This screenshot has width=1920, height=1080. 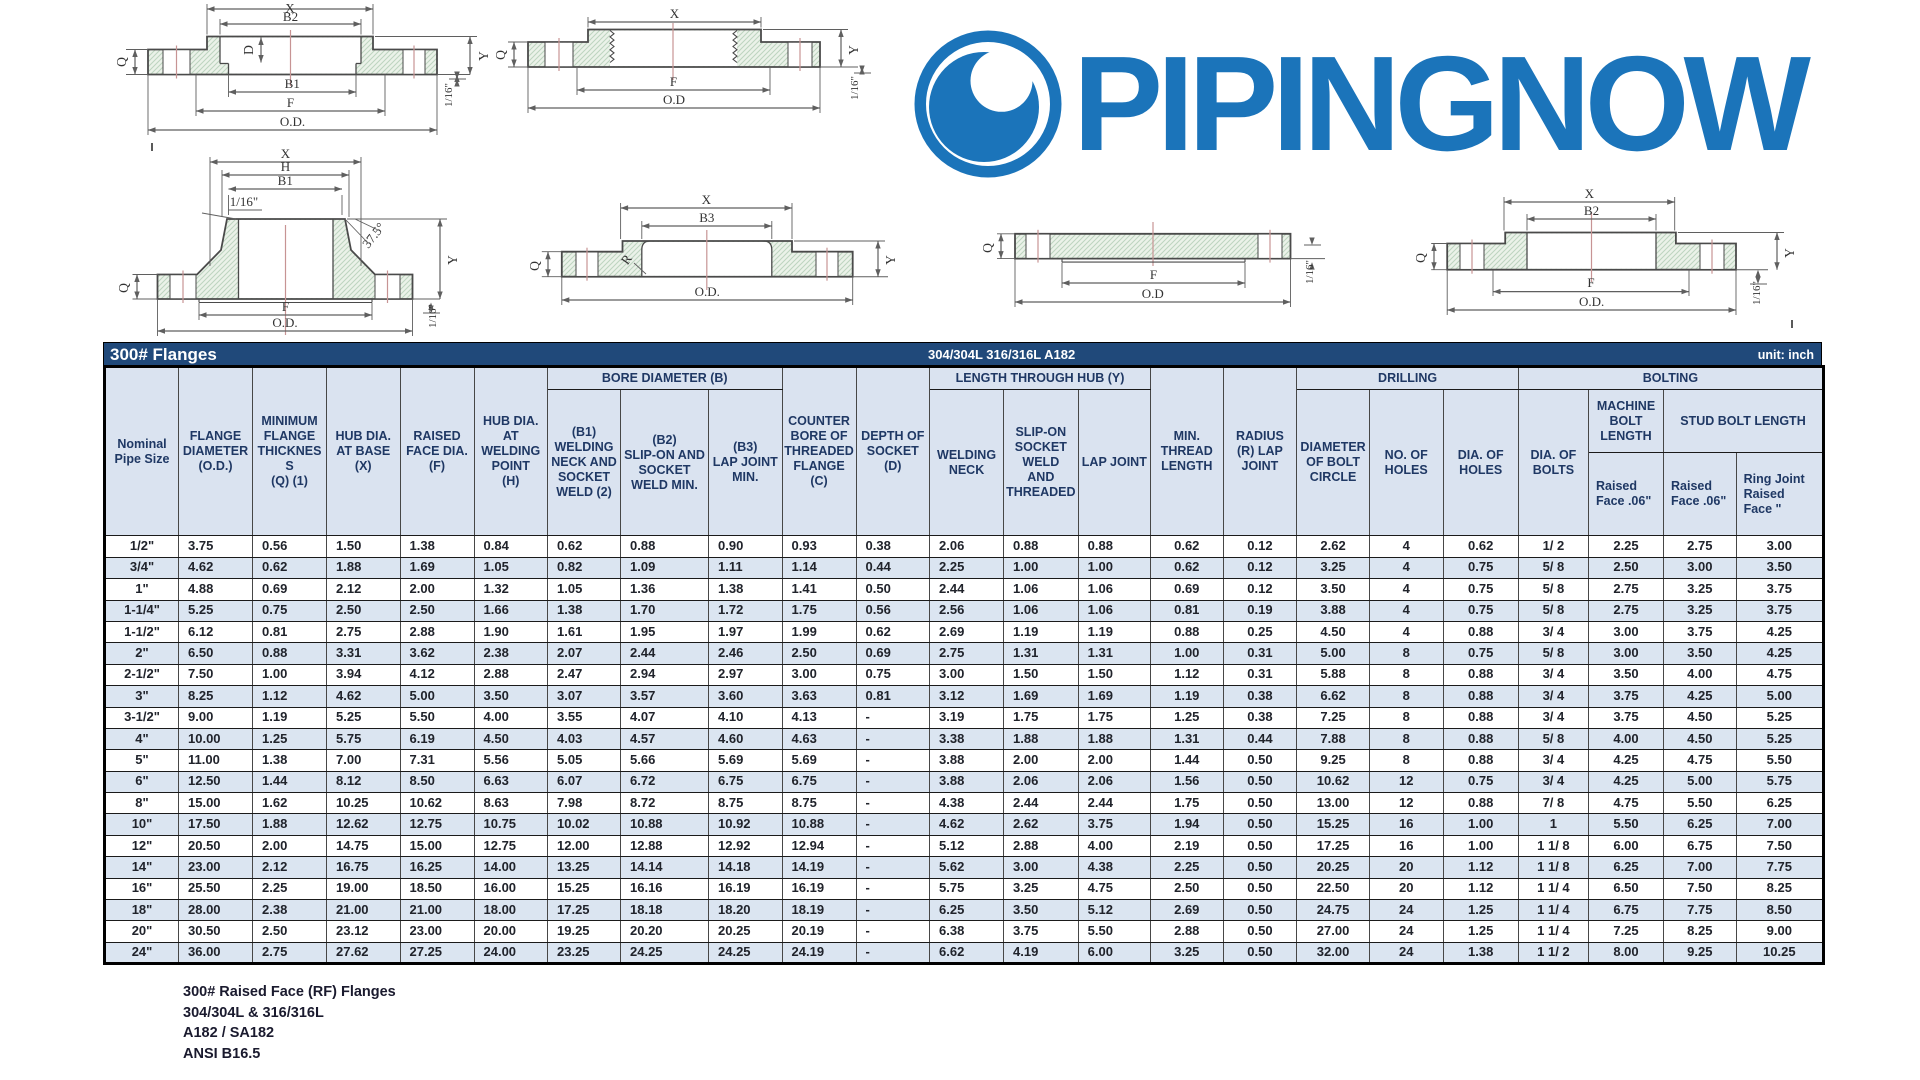 I want to click on svg-text: D, so click(x=248, y=50).